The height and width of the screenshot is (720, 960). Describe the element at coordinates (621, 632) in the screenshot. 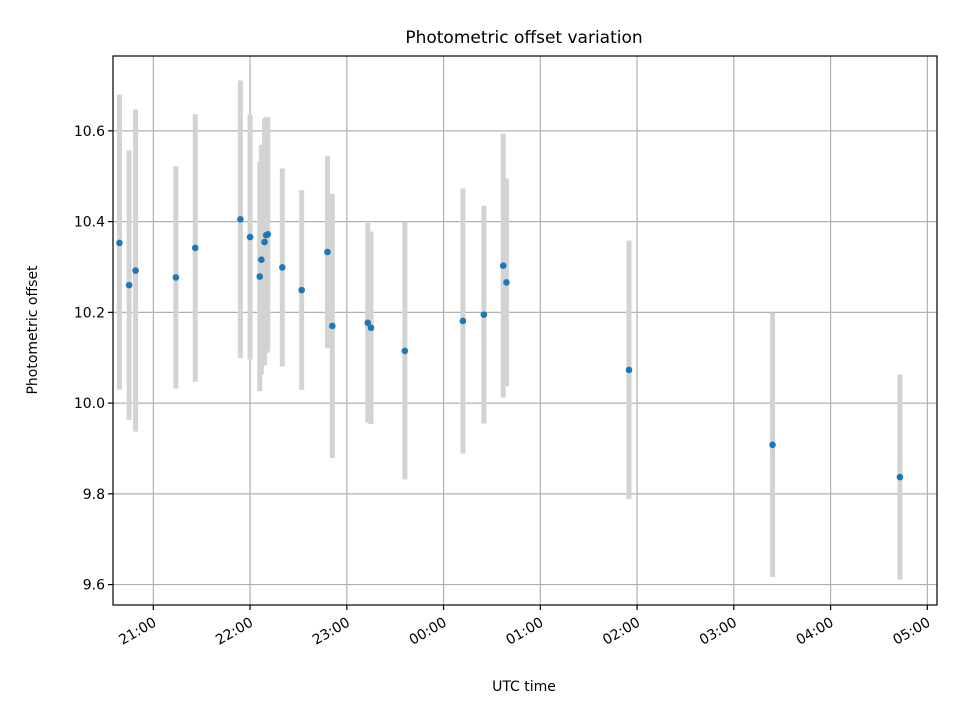

I see `x-tick-label: 02:00` at that location.